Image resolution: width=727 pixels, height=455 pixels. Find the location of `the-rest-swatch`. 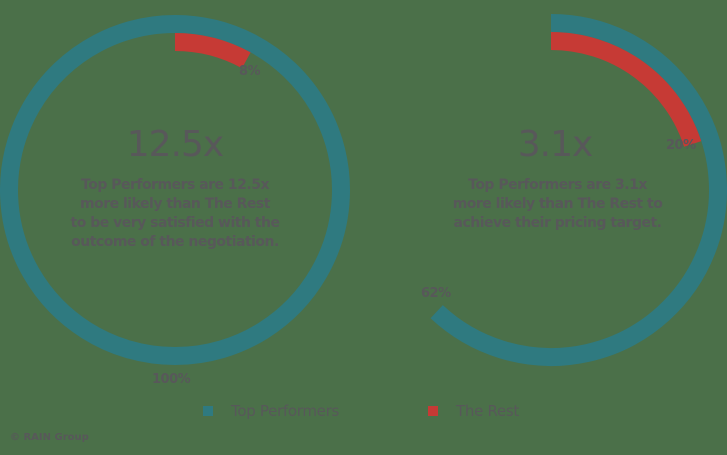

the-rest-swatch is located at coordinates (433, 411).